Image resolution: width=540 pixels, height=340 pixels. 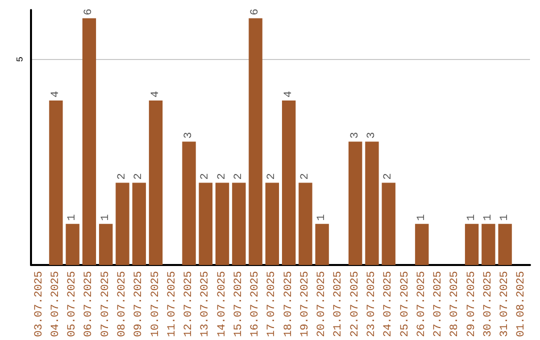 What do you see at coordinates (505, 304) in the screenshot?
I see `x-tick-label: 31.07.2025` at bounding box center [505, 304].